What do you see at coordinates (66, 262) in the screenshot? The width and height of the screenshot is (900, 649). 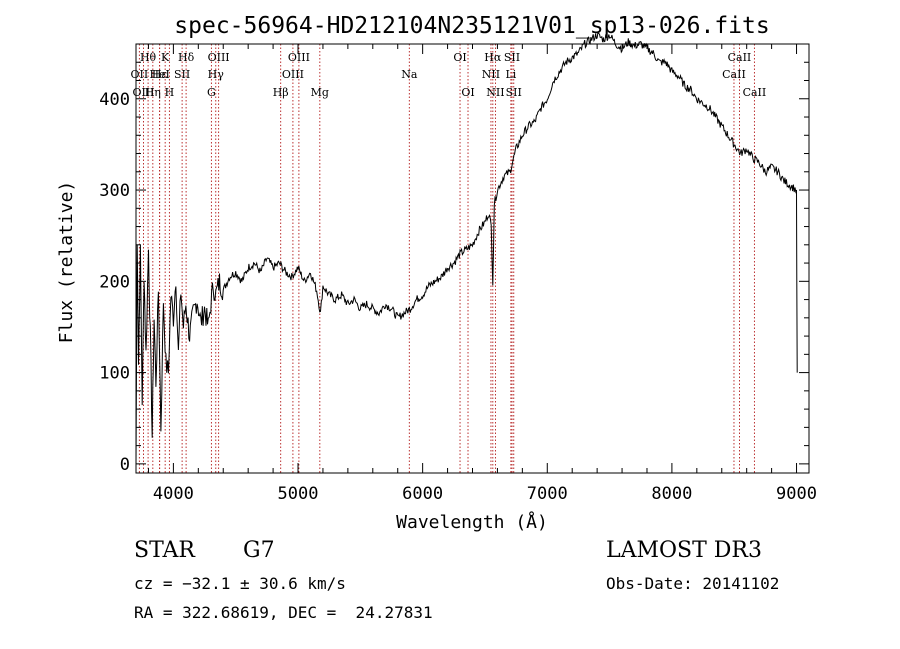 I see `y-axis-label: Flux (relative)` at bounding box center [66, 262].